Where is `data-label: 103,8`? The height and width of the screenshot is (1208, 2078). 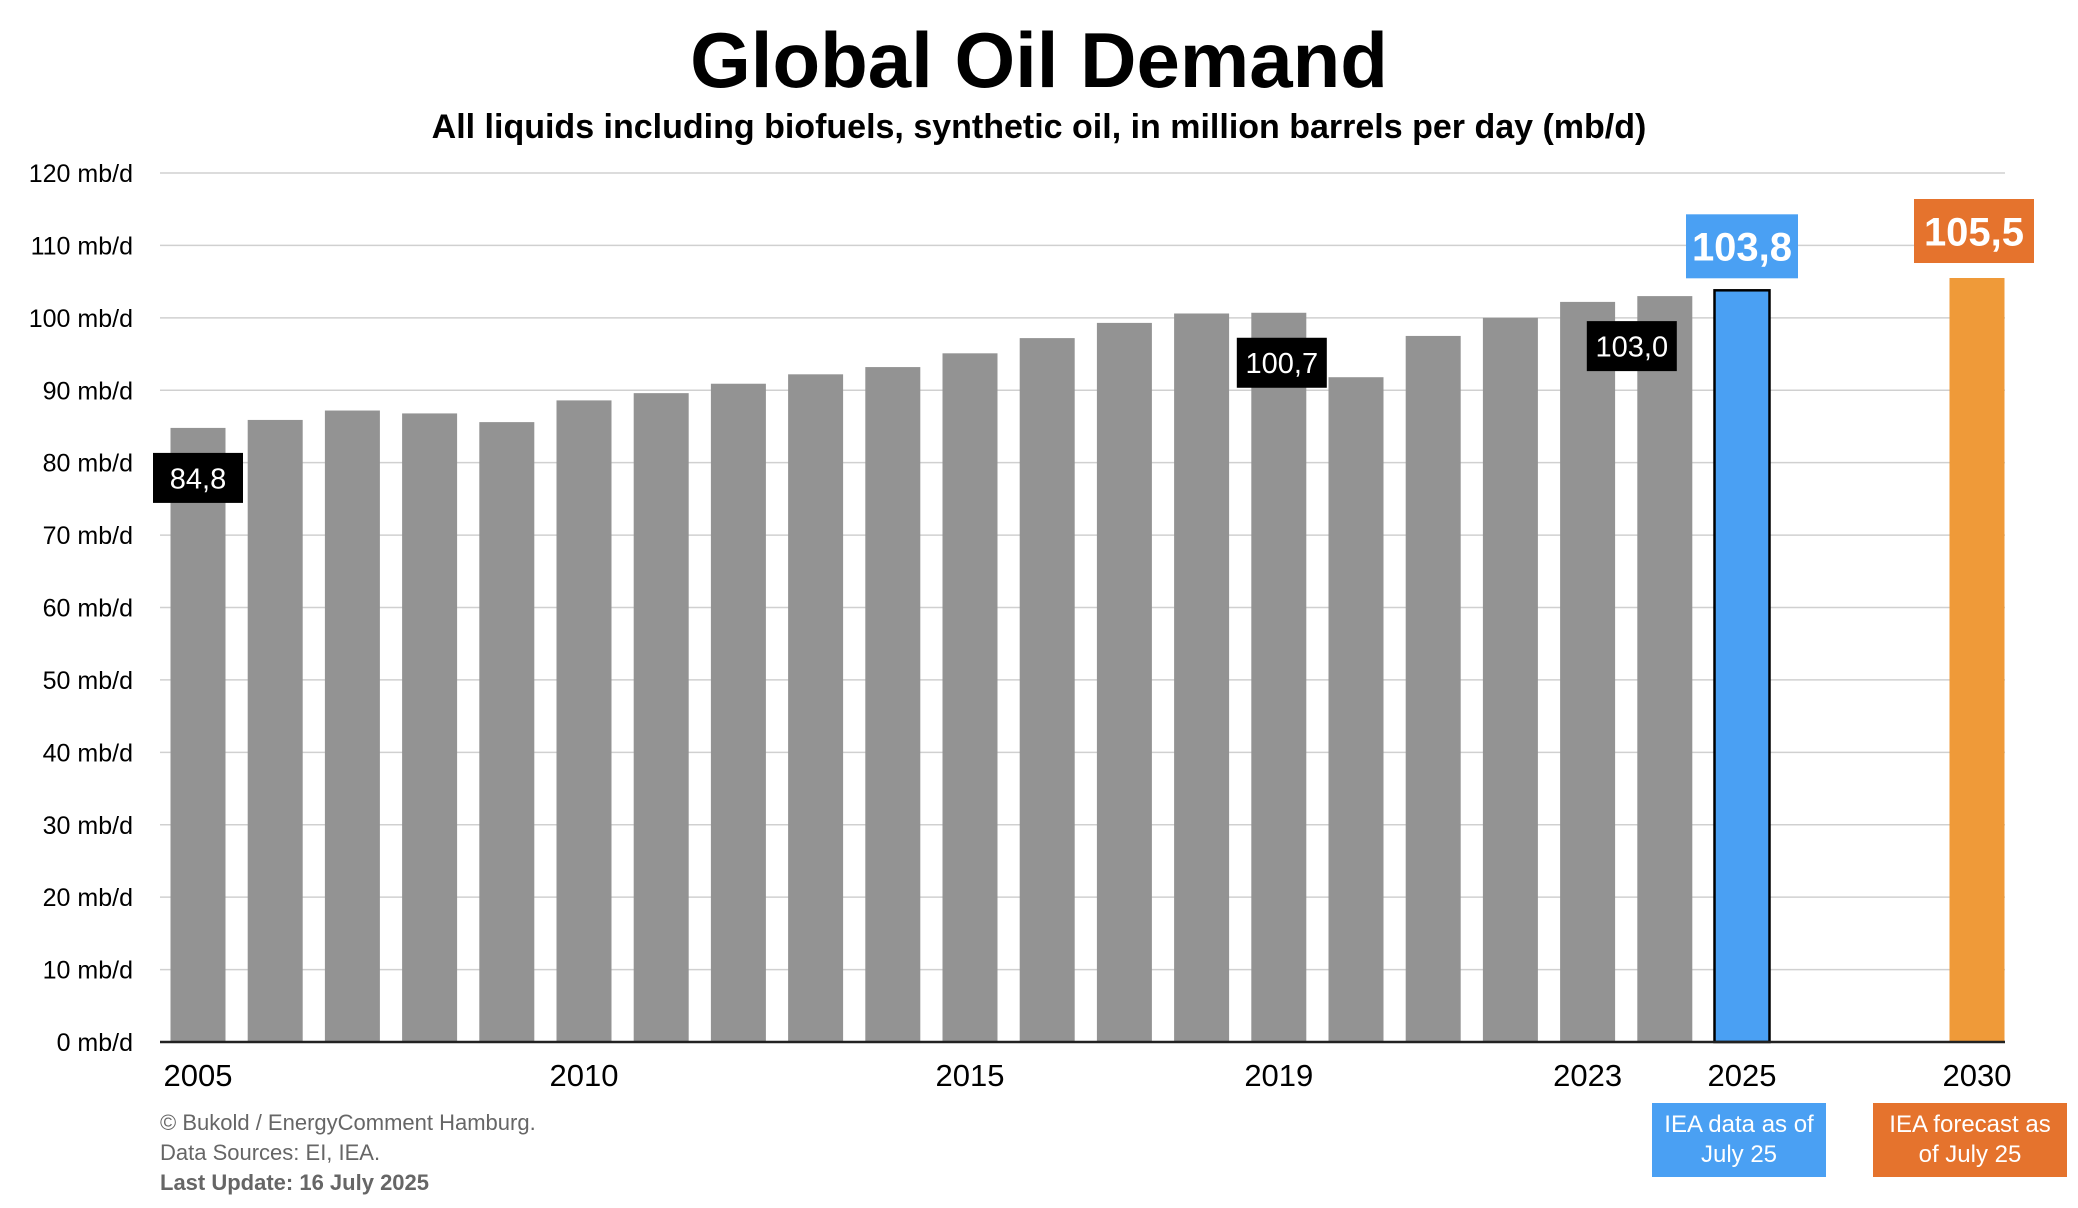
data-label: 103,8 is located at coordinates (1742, 248).